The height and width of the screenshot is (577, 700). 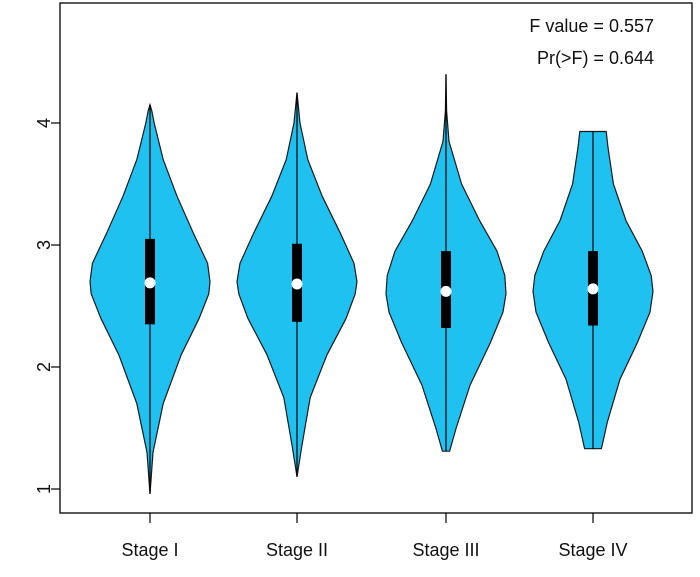 I want to click on x-axis: Stage I Stage II Stage III Stage IV, so click(x=374, y=536).